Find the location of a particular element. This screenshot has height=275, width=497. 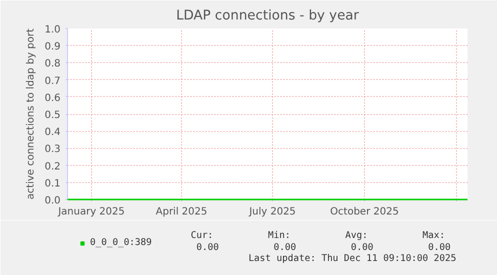

y-tick-label: 1.0 is located at coordinates (52, 30).